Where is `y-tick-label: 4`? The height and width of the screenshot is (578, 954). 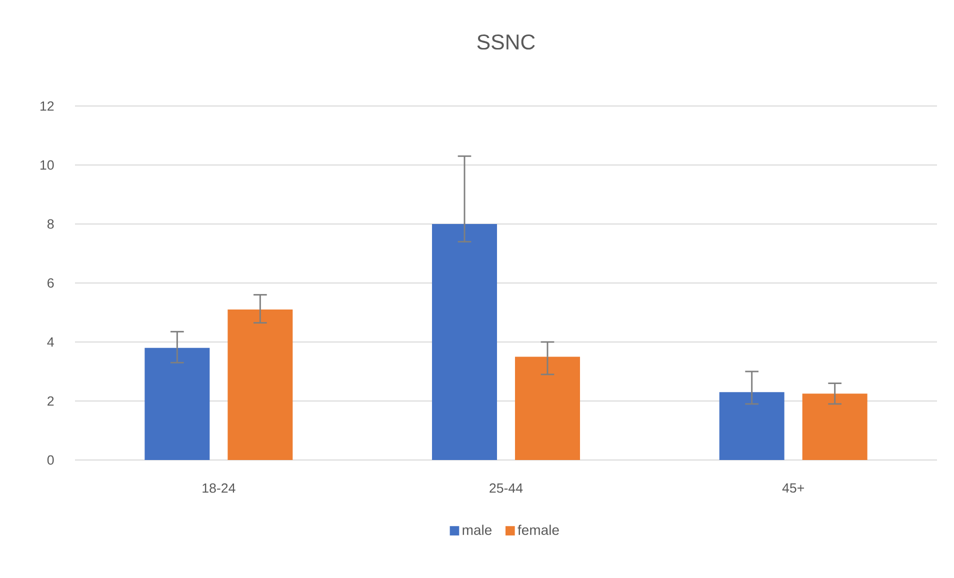 y-tick-label: 4 is located at coordinates (50, 342).